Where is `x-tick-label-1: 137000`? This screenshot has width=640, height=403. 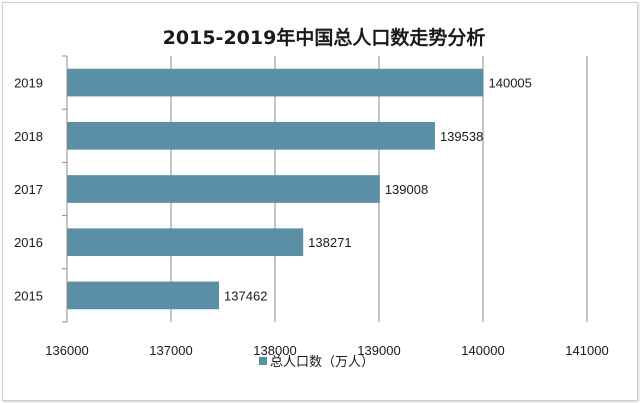 x-tick-label-1: 137000 is located at coordinates (170, 350).